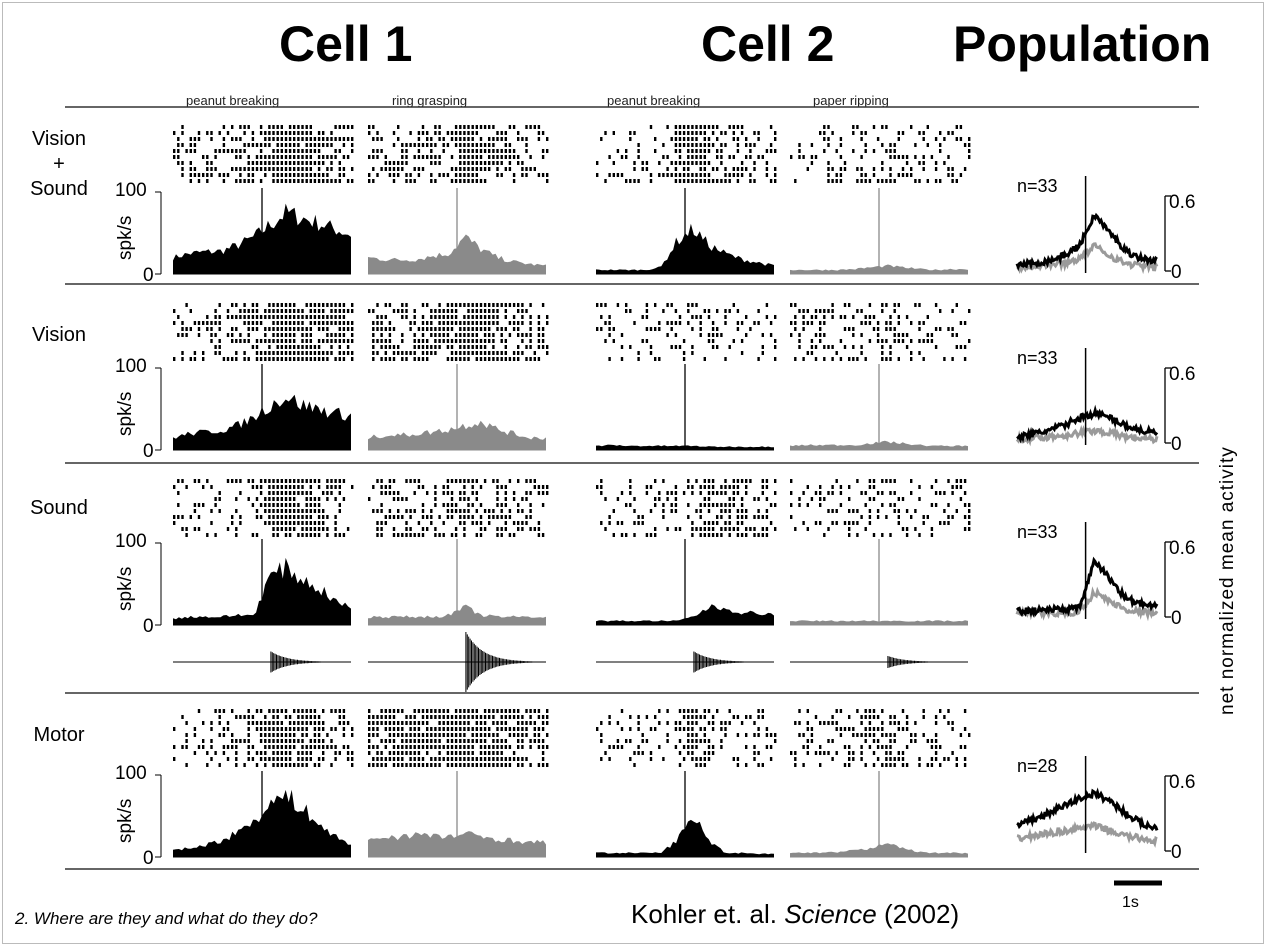 This screenshot has width=1268, height=948. Describe the element at coordinates (1227, 580) in the screenshot. I see `population-y-axis-label: net normalized mean activity` at that location.